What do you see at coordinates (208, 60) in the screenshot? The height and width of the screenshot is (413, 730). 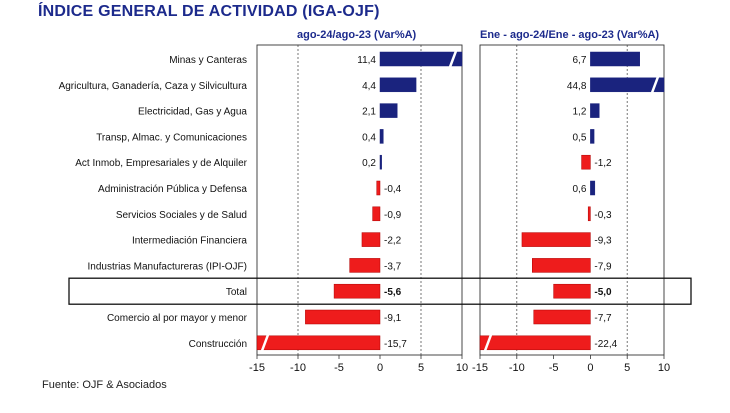 I see `category-label-minas-y-canteras: Minas y Canteras` at bounding box center [208, 60].